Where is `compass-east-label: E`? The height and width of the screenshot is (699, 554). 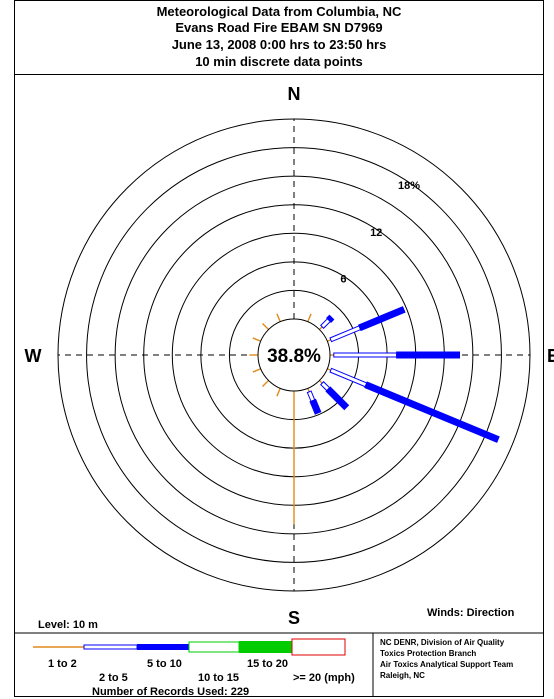 compass-east-label: E is located at coordinates (550, 356).